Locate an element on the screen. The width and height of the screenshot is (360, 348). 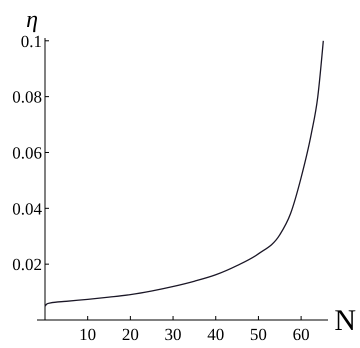
y-tick-label: 0.08 is located at coordinates (27, 97).